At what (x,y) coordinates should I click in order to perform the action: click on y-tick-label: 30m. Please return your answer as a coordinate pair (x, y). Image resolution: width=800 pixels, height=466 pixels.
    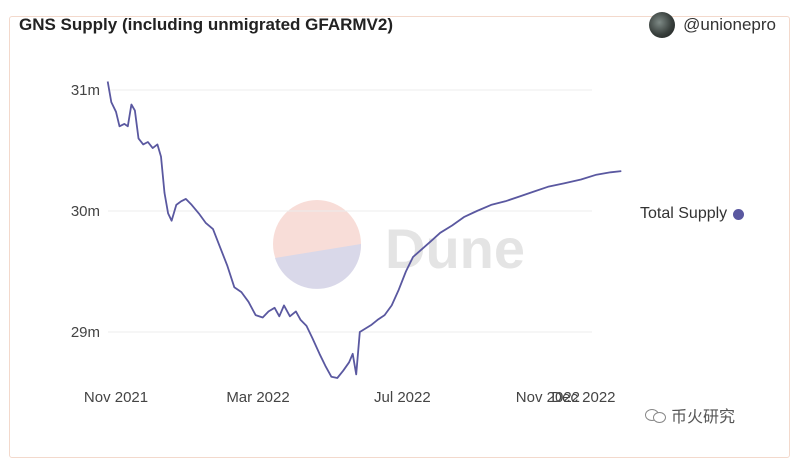
    Looking at the image, I should click on (85, 211).